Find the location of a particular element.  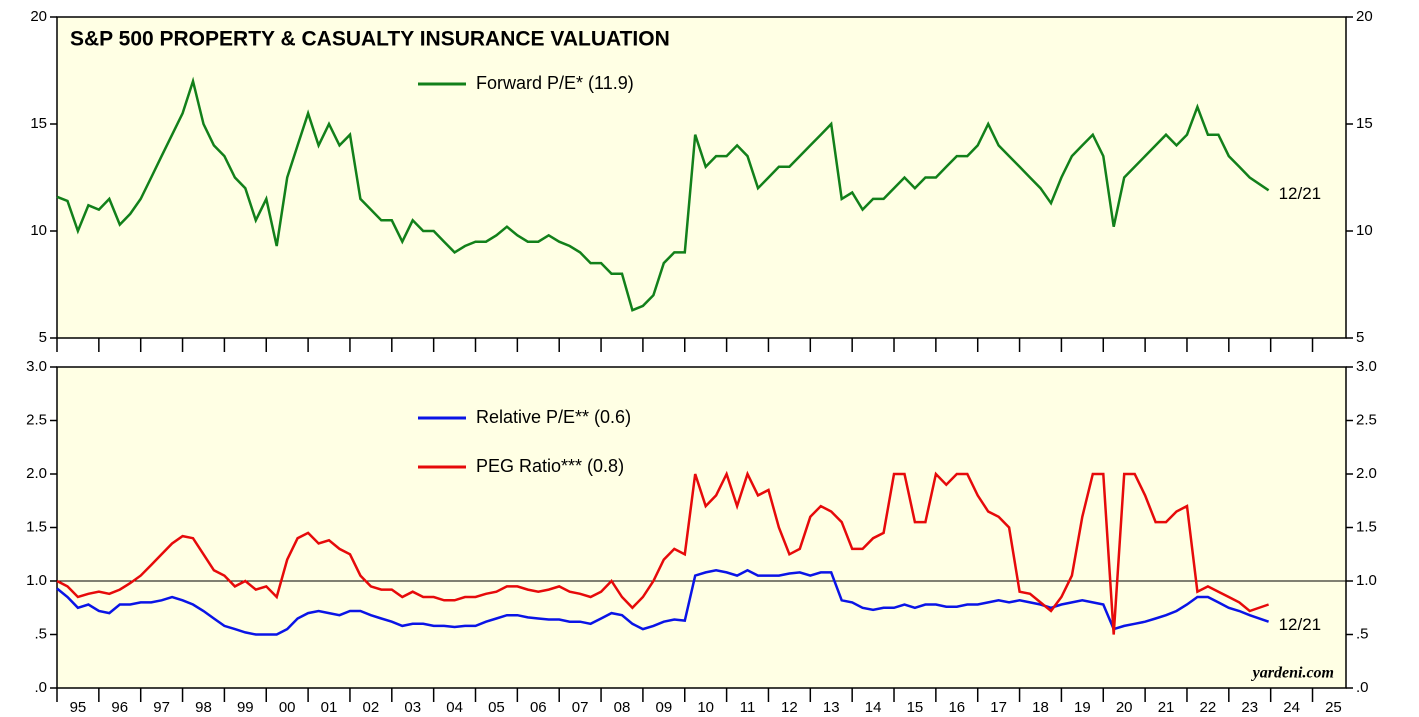

x-tick-label: 99 is located at coordinates (245, 707).